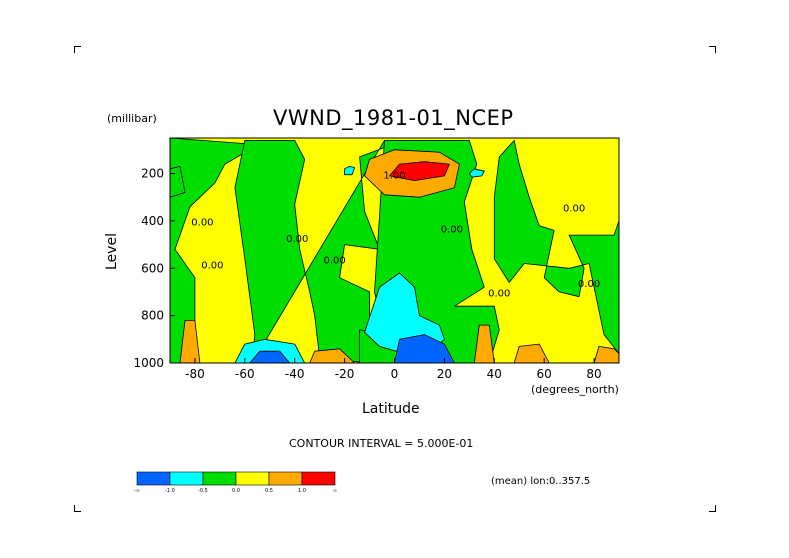 This screenshot has height=558, width=789. I want to click on x-tick-label-2: -40, so click(295, 374).